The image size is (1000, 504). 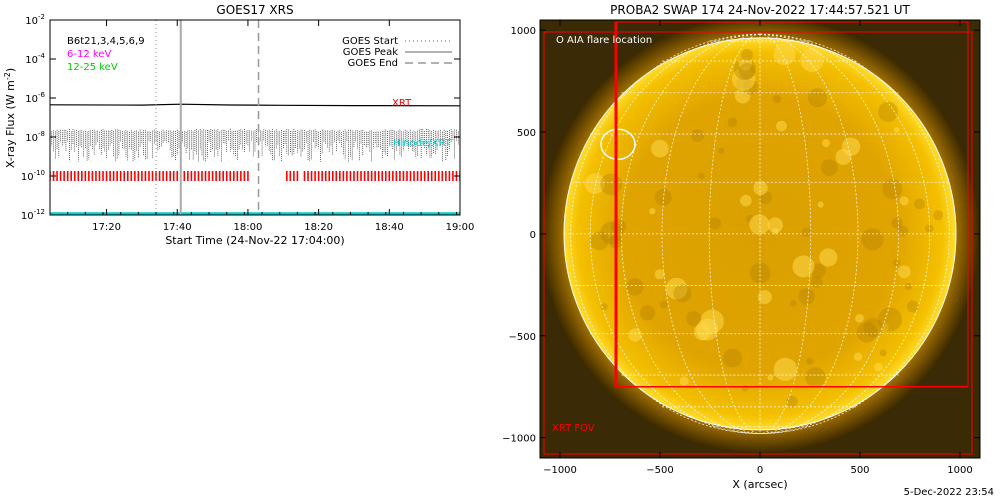 What do you see at coordinates (106, 227) in the screenshot?
I see `xrs-xtick-label: 17:20` at bounding box center [106, 227].